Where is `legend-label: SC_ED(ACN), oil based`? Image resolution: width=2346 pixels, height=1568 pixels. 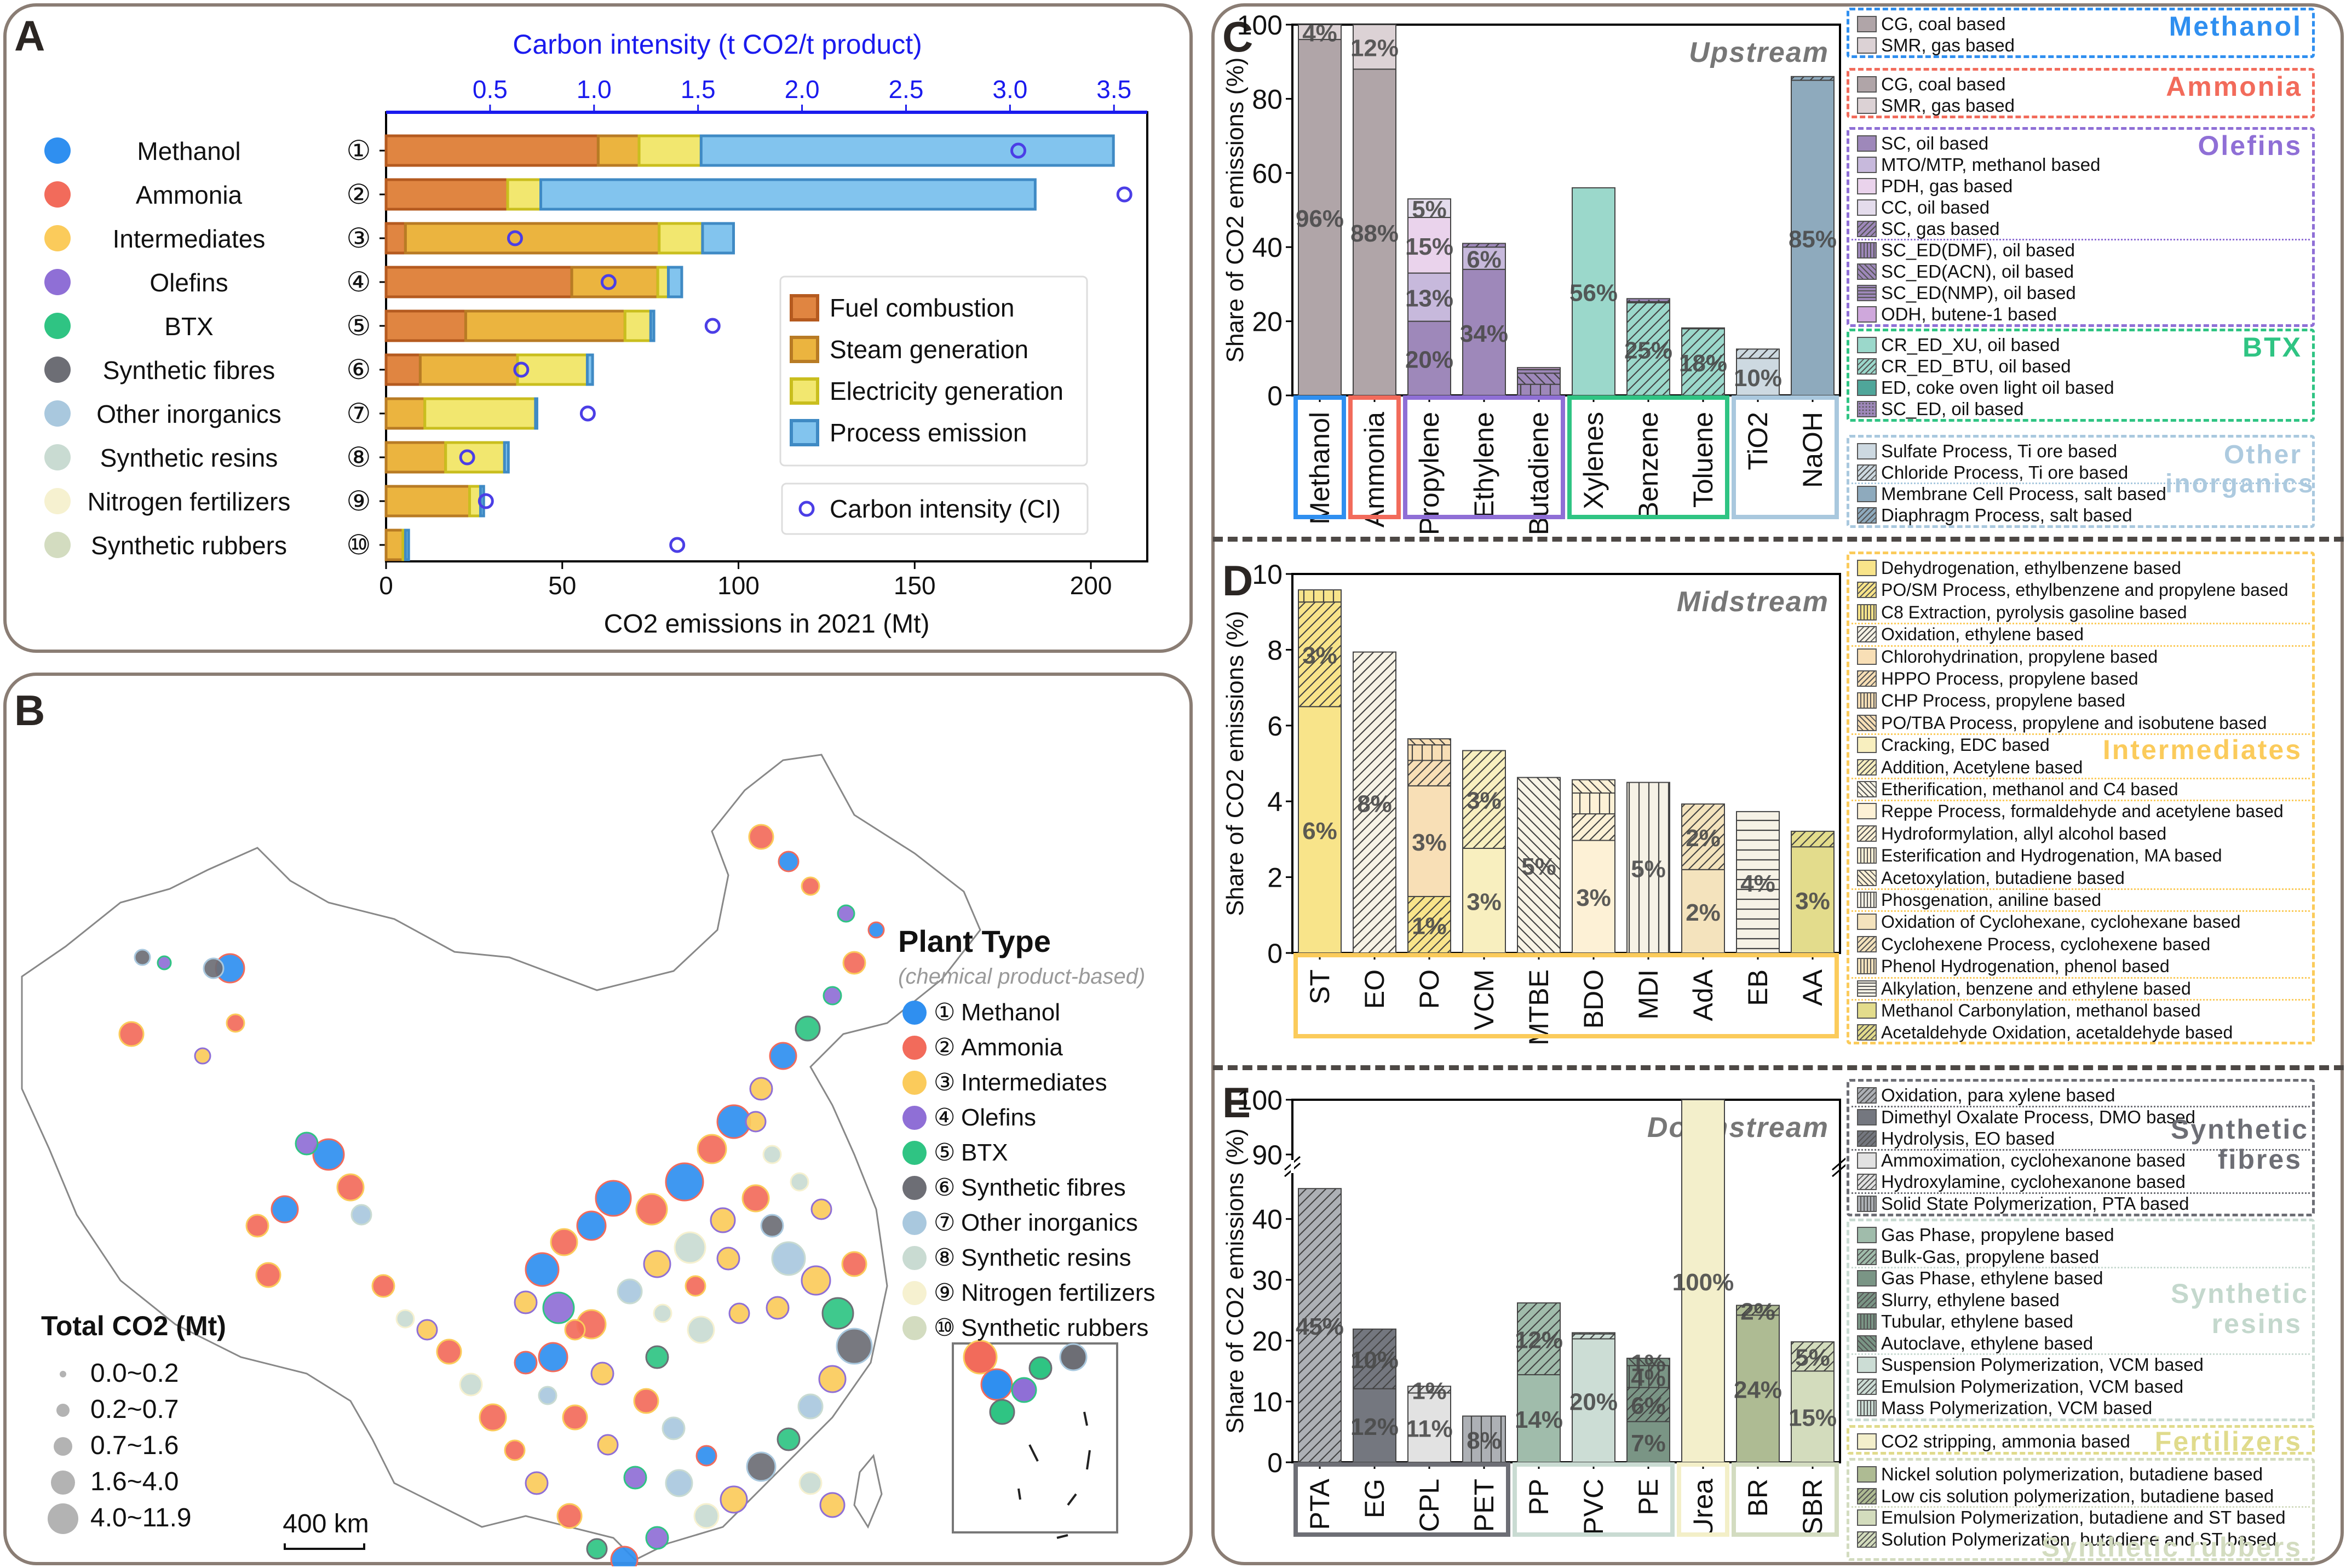
legend-label: SC_ED(ACN), oil based is located at coordinates (1978, 271).